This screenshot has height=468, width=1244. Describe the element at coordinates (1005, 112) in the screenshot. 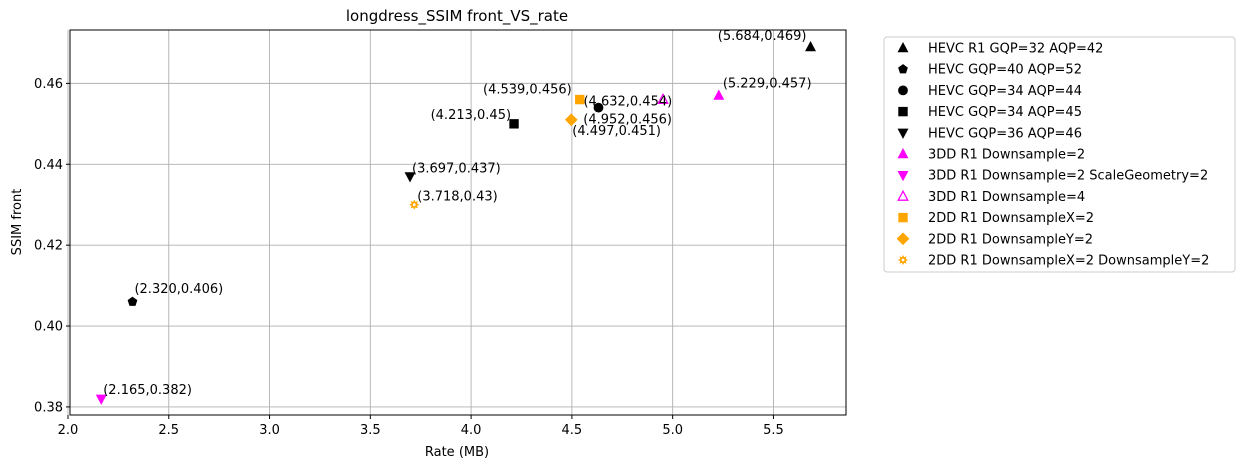

I see `legend-label: HEVC GQP=34 AQP=45` at that location.